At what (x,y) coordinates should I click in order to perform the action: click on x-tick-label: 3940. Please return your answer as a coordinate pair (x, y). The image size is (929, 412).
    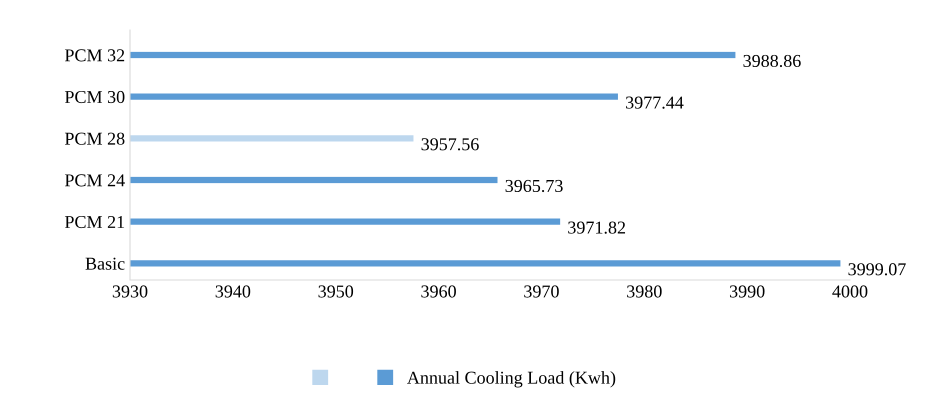
    Looking at the image, I should click on (233, 291).